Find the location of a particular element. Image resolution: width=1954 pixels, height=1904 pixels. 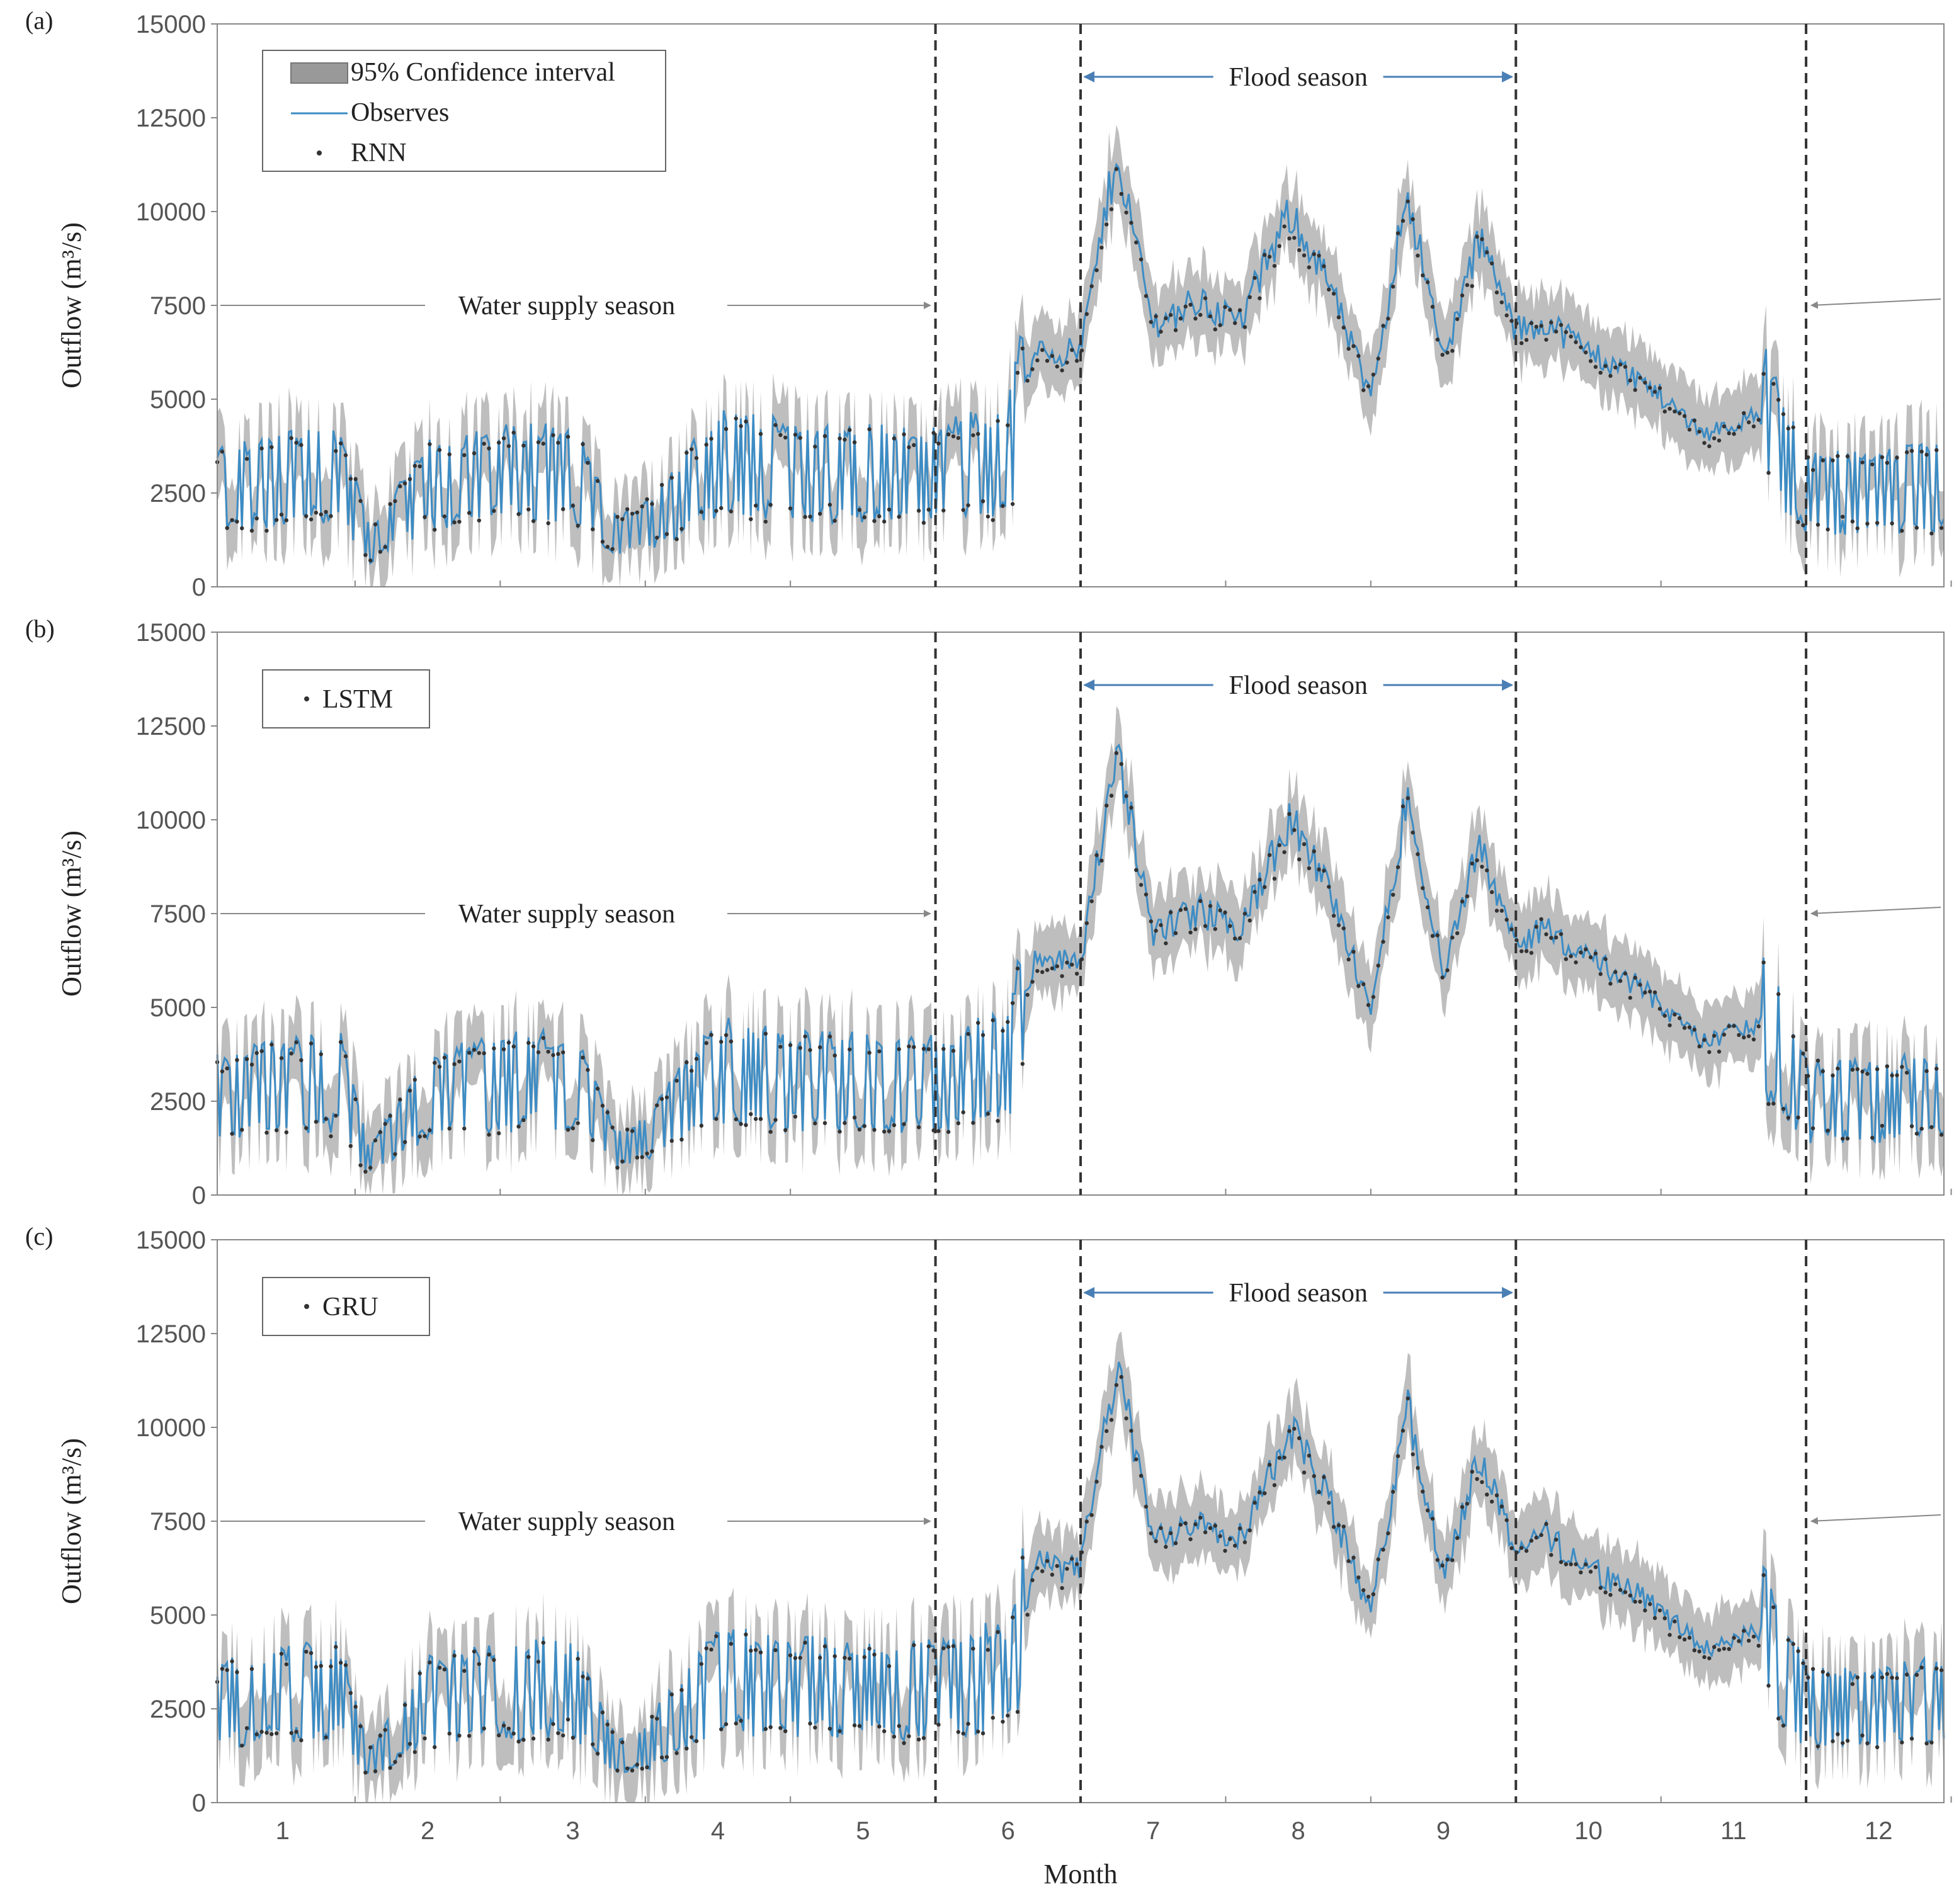

legend-model-marker is located at coordinates (306, 1306).